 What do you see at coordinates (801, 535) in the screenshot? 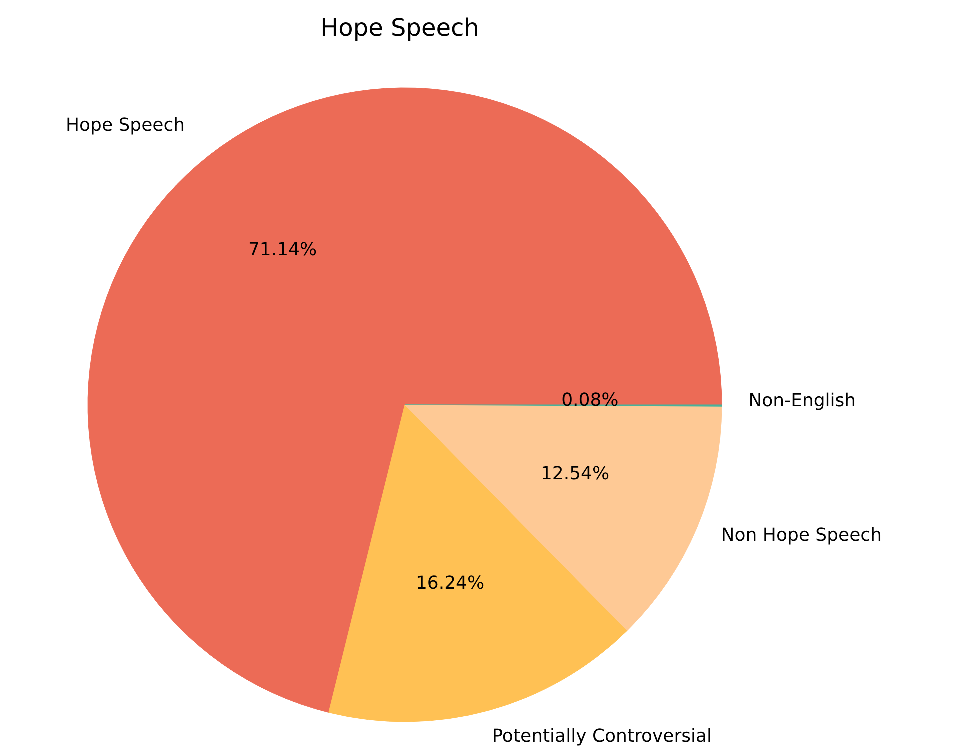
I see `slice-label: Non Hope Speech` at bounding box center [801, 535].